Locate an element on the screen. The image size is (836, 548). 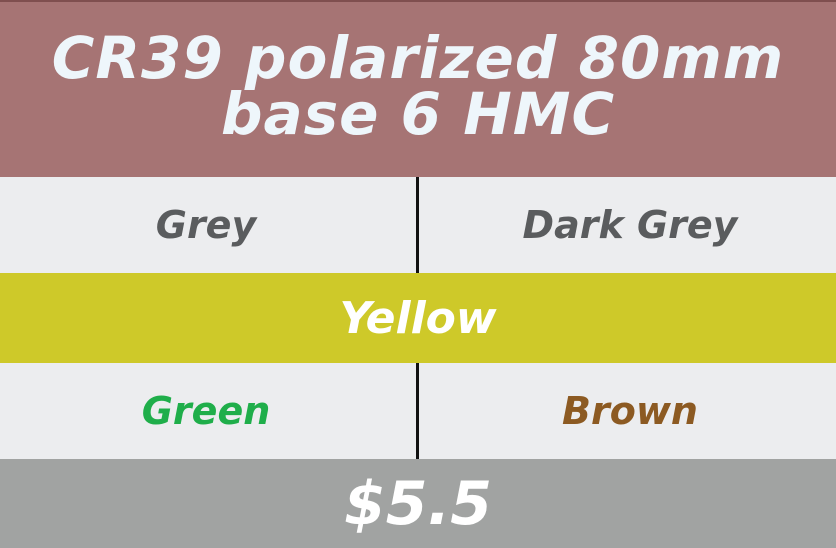
color-option-grey: Grey is located at coordinates (206, 225).